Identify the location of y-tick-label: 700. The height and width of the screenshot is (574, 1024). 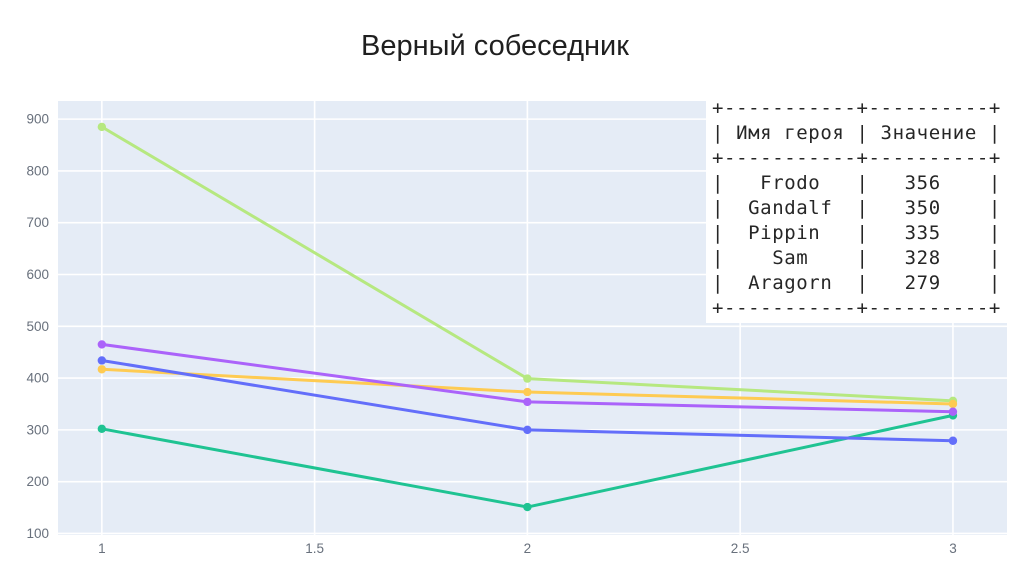
(37, 222).